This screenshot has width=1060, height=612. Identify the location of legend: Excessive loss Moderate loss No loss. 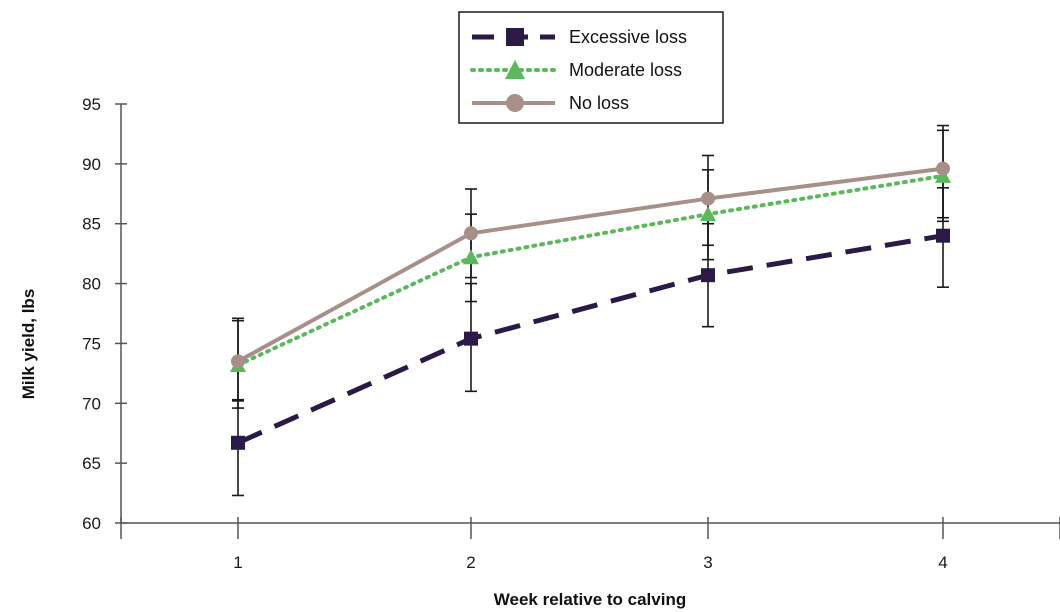
(591, 67).